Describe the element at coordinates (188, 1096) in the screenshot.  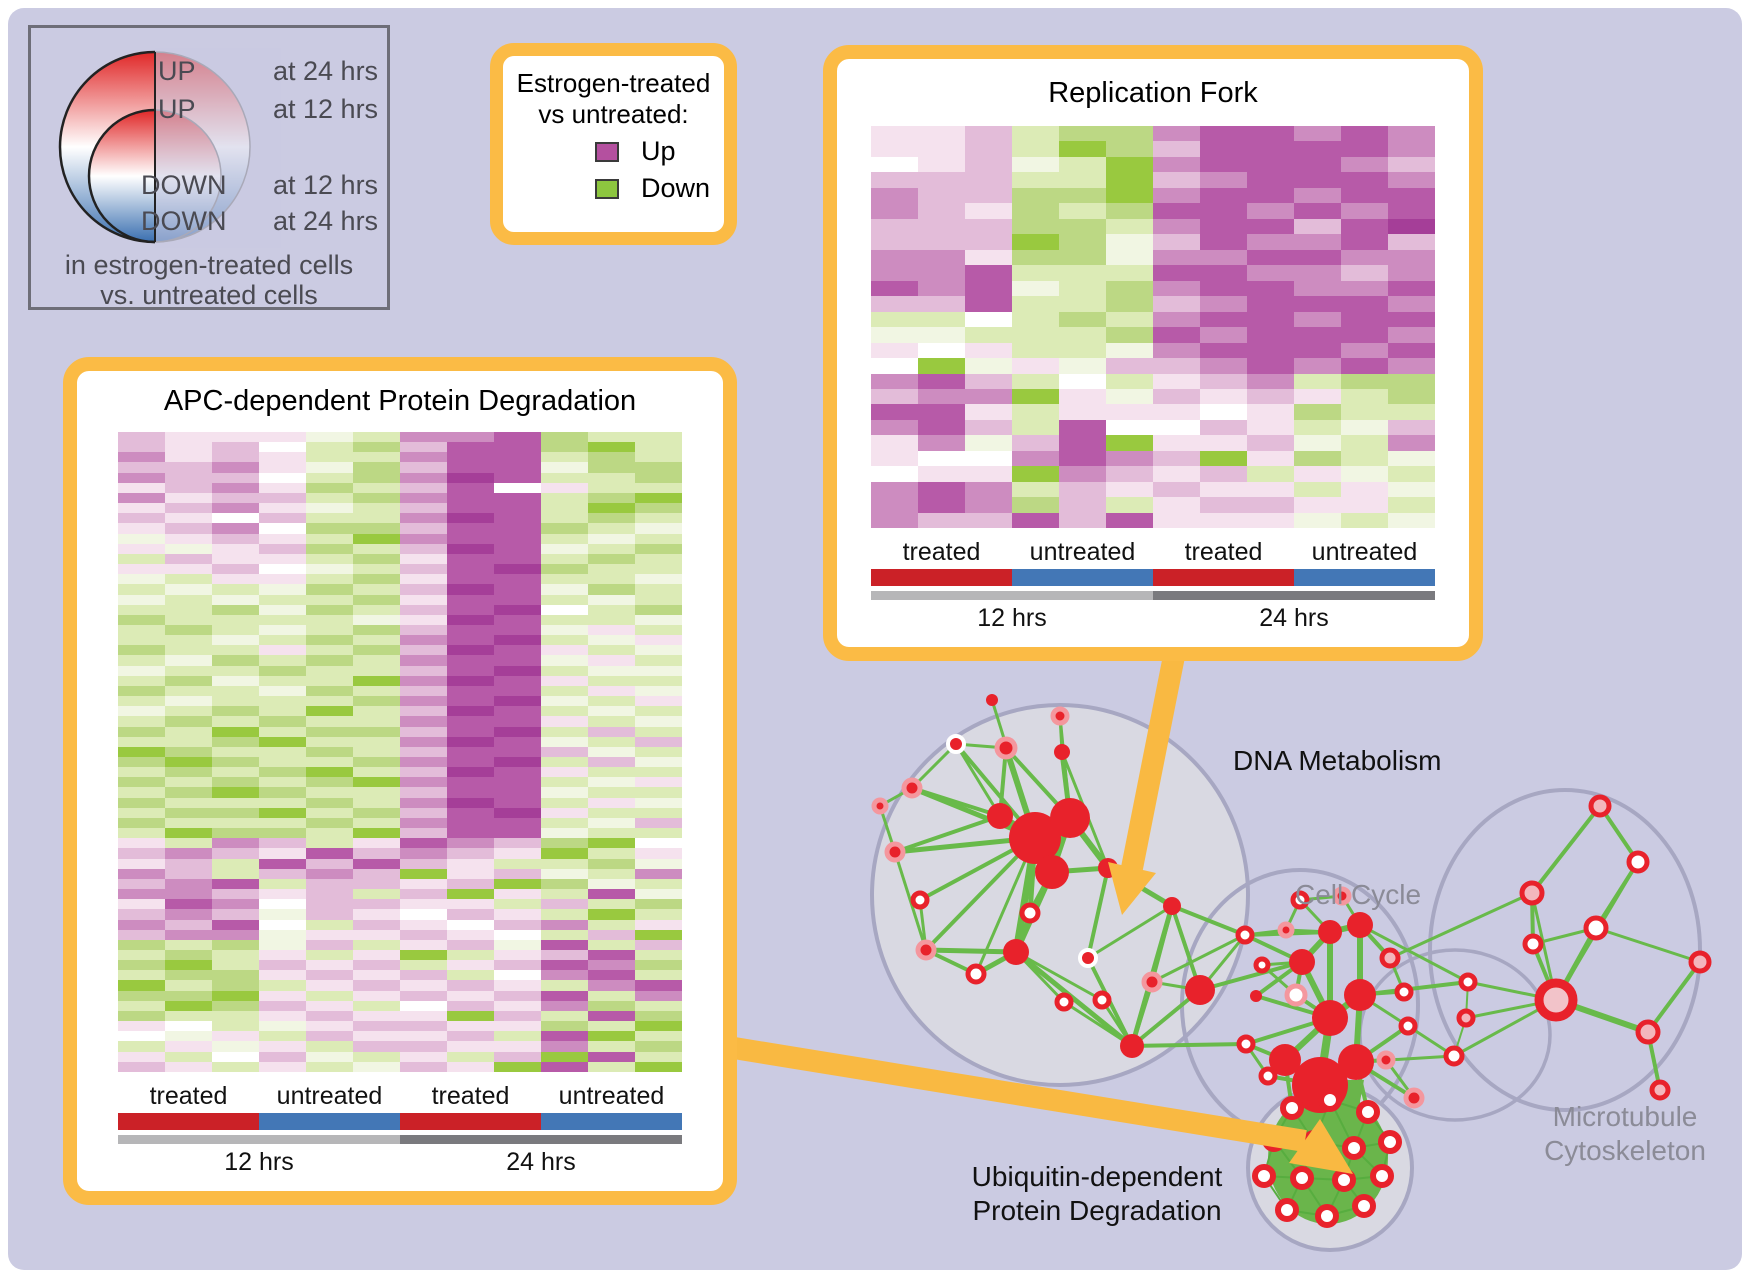
I see `group-label: treated` at that location.